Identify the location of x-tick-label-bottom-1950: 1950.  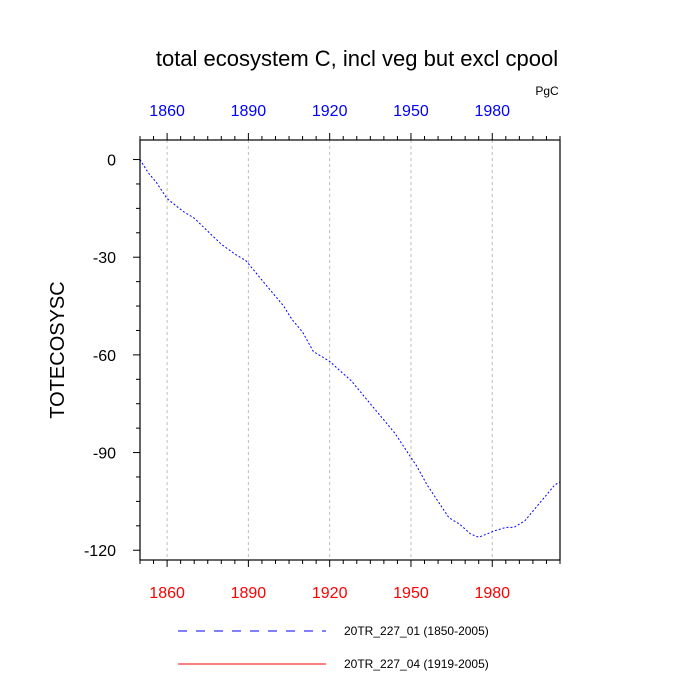
(411, 593).